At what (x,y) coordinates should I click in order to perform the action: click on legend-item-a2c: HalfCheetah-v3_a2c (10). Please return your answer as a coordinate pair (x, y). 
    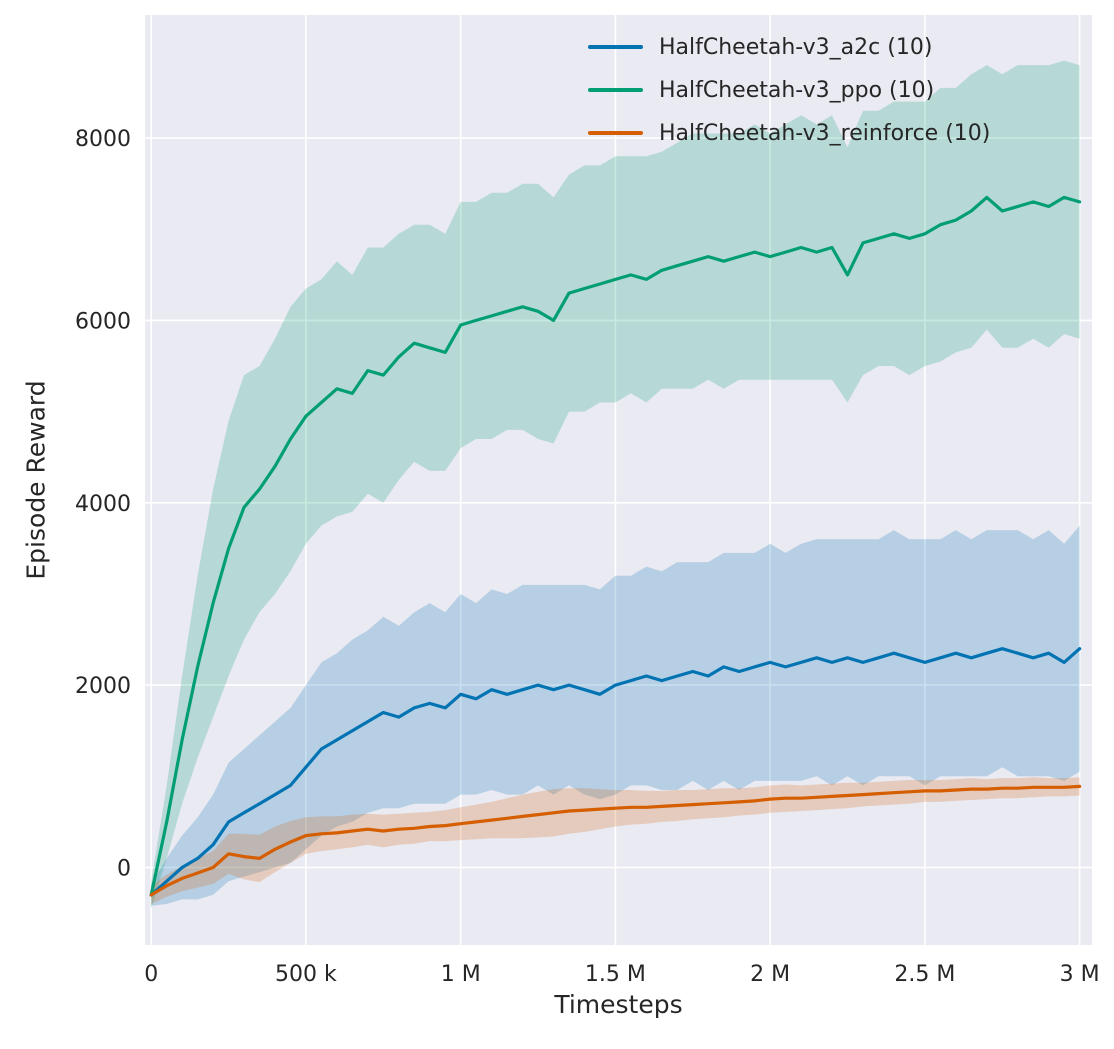
    Looking at the image, I should click on (789, 47).